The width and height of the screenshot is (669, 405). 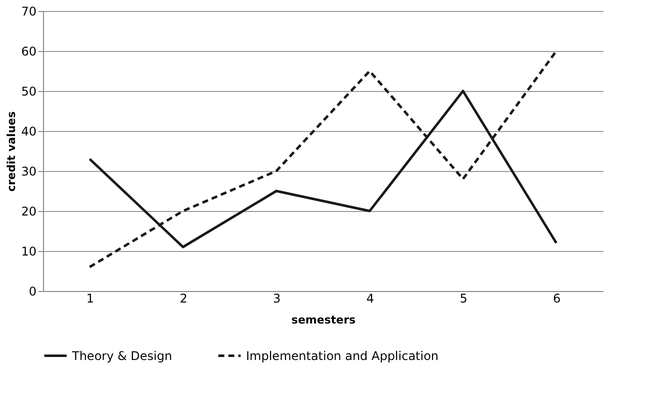 I want to click on y-tick-label: 0, so click(x=32, y=291).